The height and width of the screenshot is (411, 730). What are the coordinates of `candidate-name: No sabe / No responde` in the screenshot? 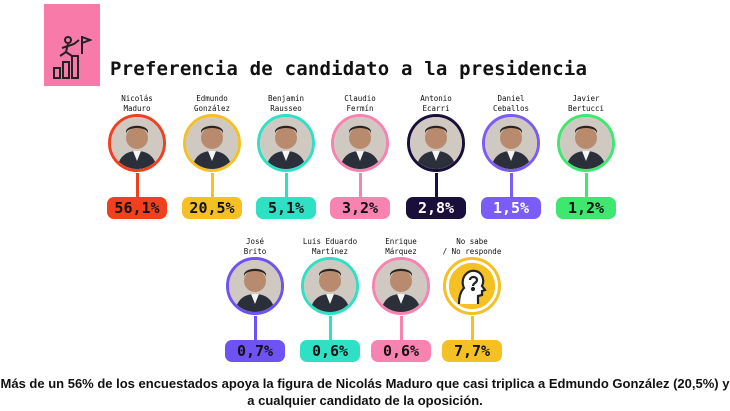 It's located at (472, 246).